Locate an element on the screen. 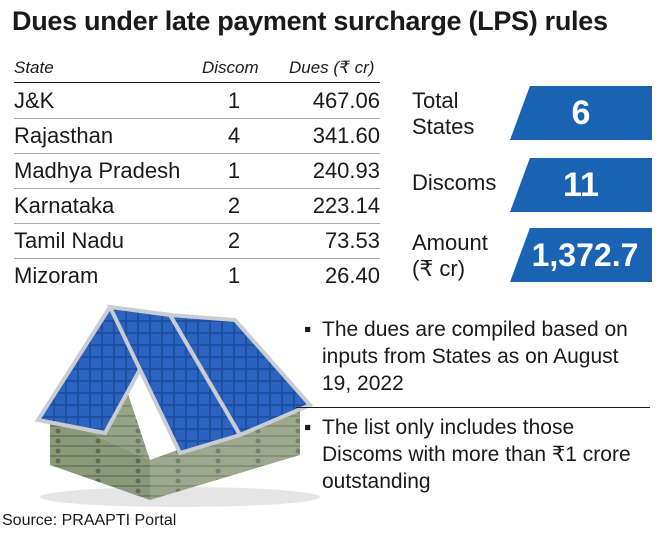 The height and width of the screenshot is (533, 660). total-states-label-line1: Total is located at coordinates (435, 100).